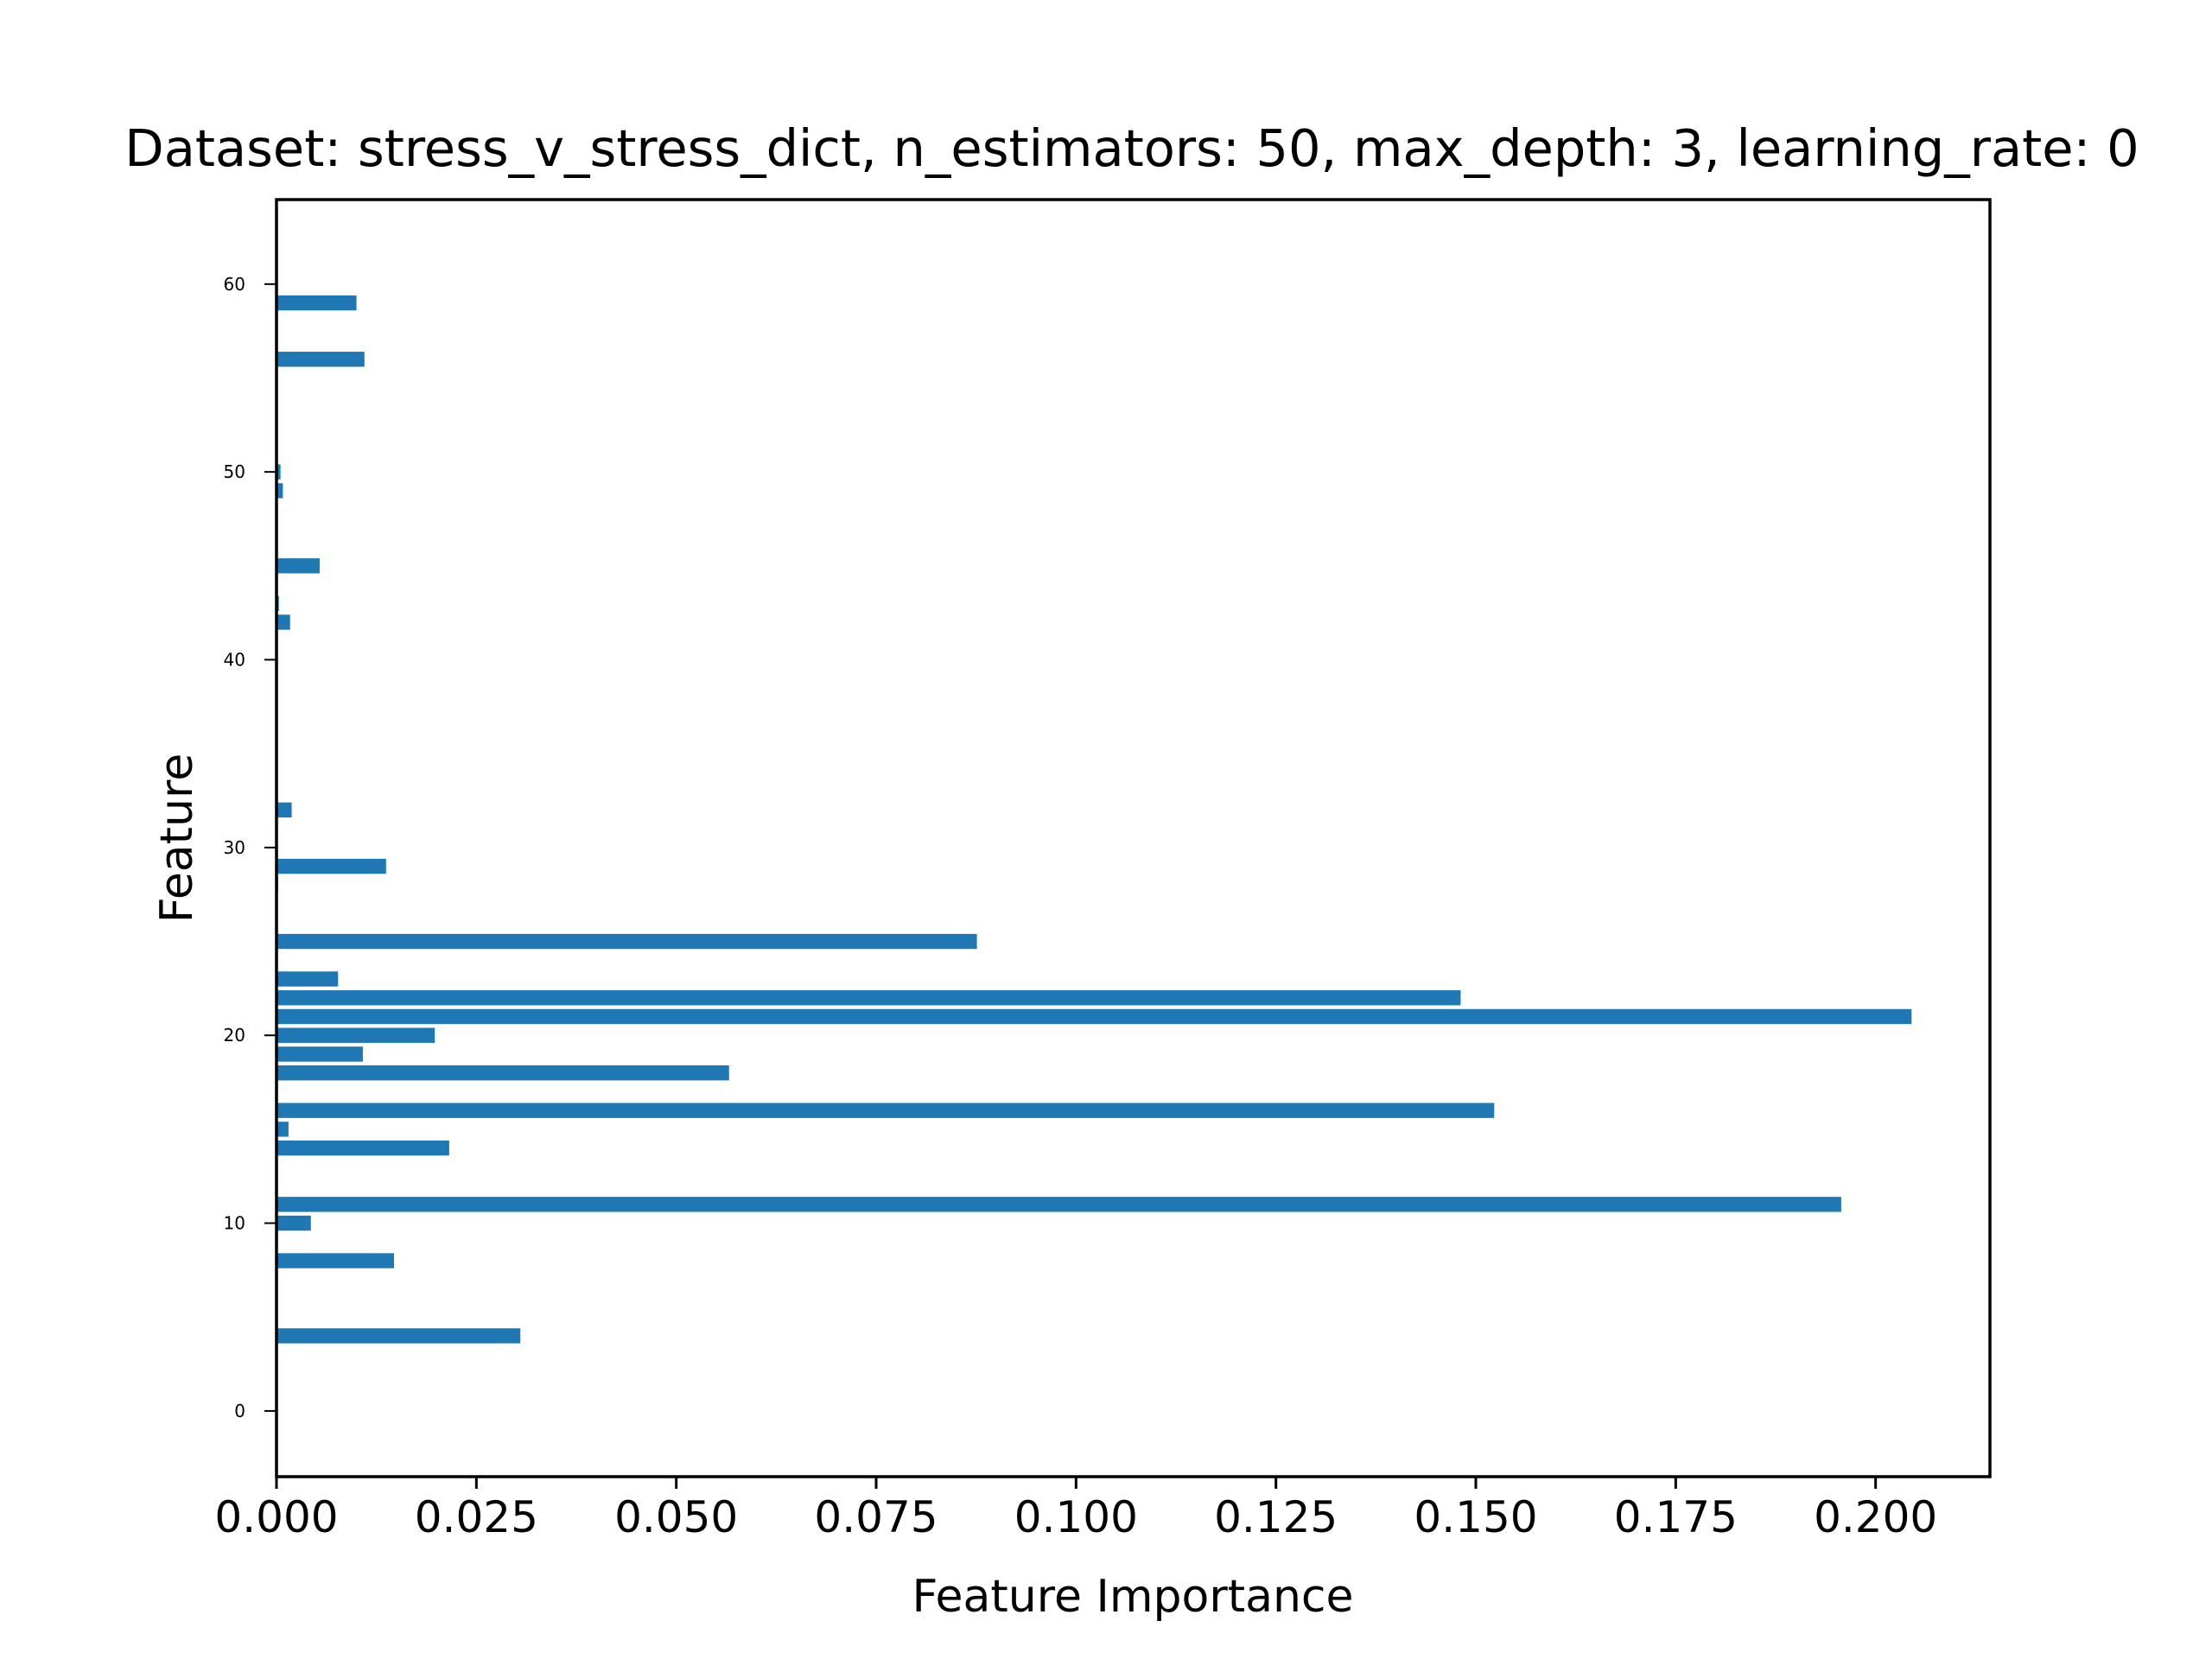 This screenshot has width=2212, height=1659. What do you see at coordinates (234, 1035) in the screenshot?
I see `y-tick-label: 20` at bounding box center [234, 1035].